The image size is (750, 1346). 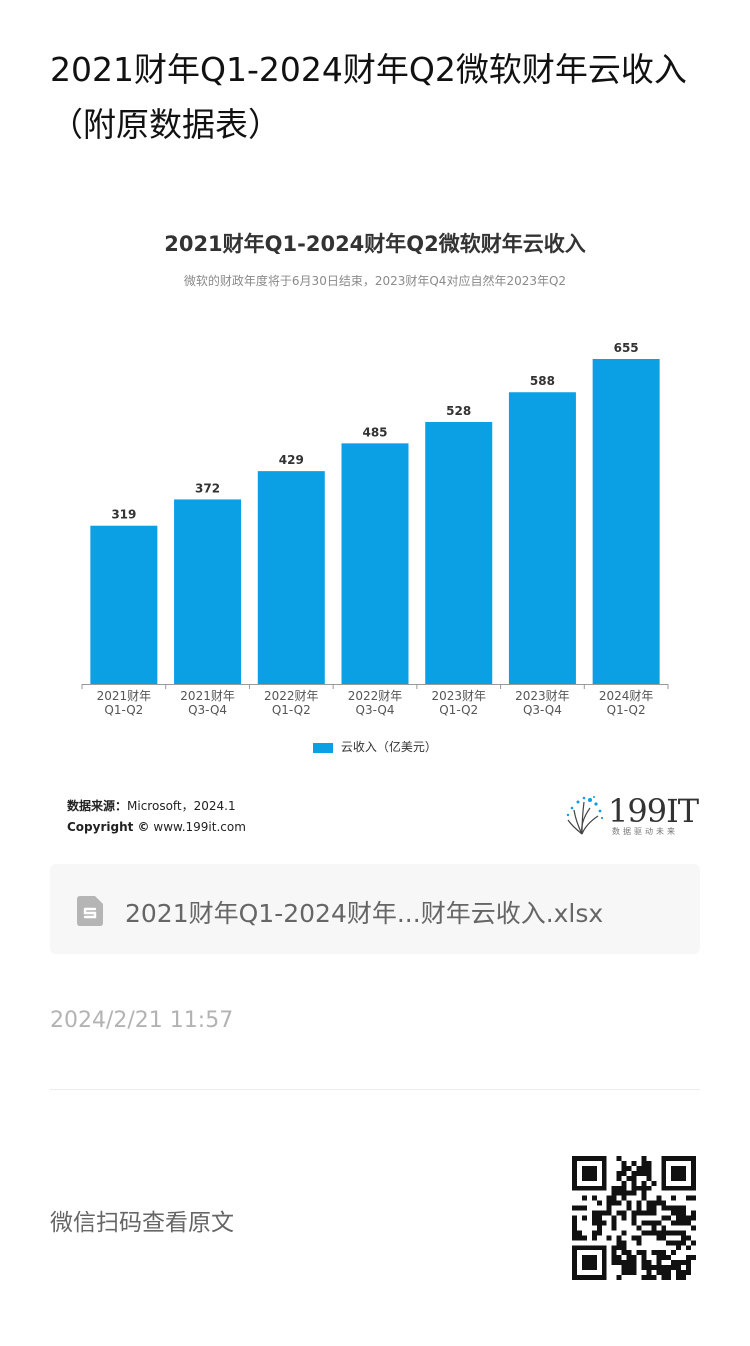 What do you see at coordinates (388, 747) in the screenshot?
I see `legend-label: 云收入（亿美元）` at bounding box center [388, 747].